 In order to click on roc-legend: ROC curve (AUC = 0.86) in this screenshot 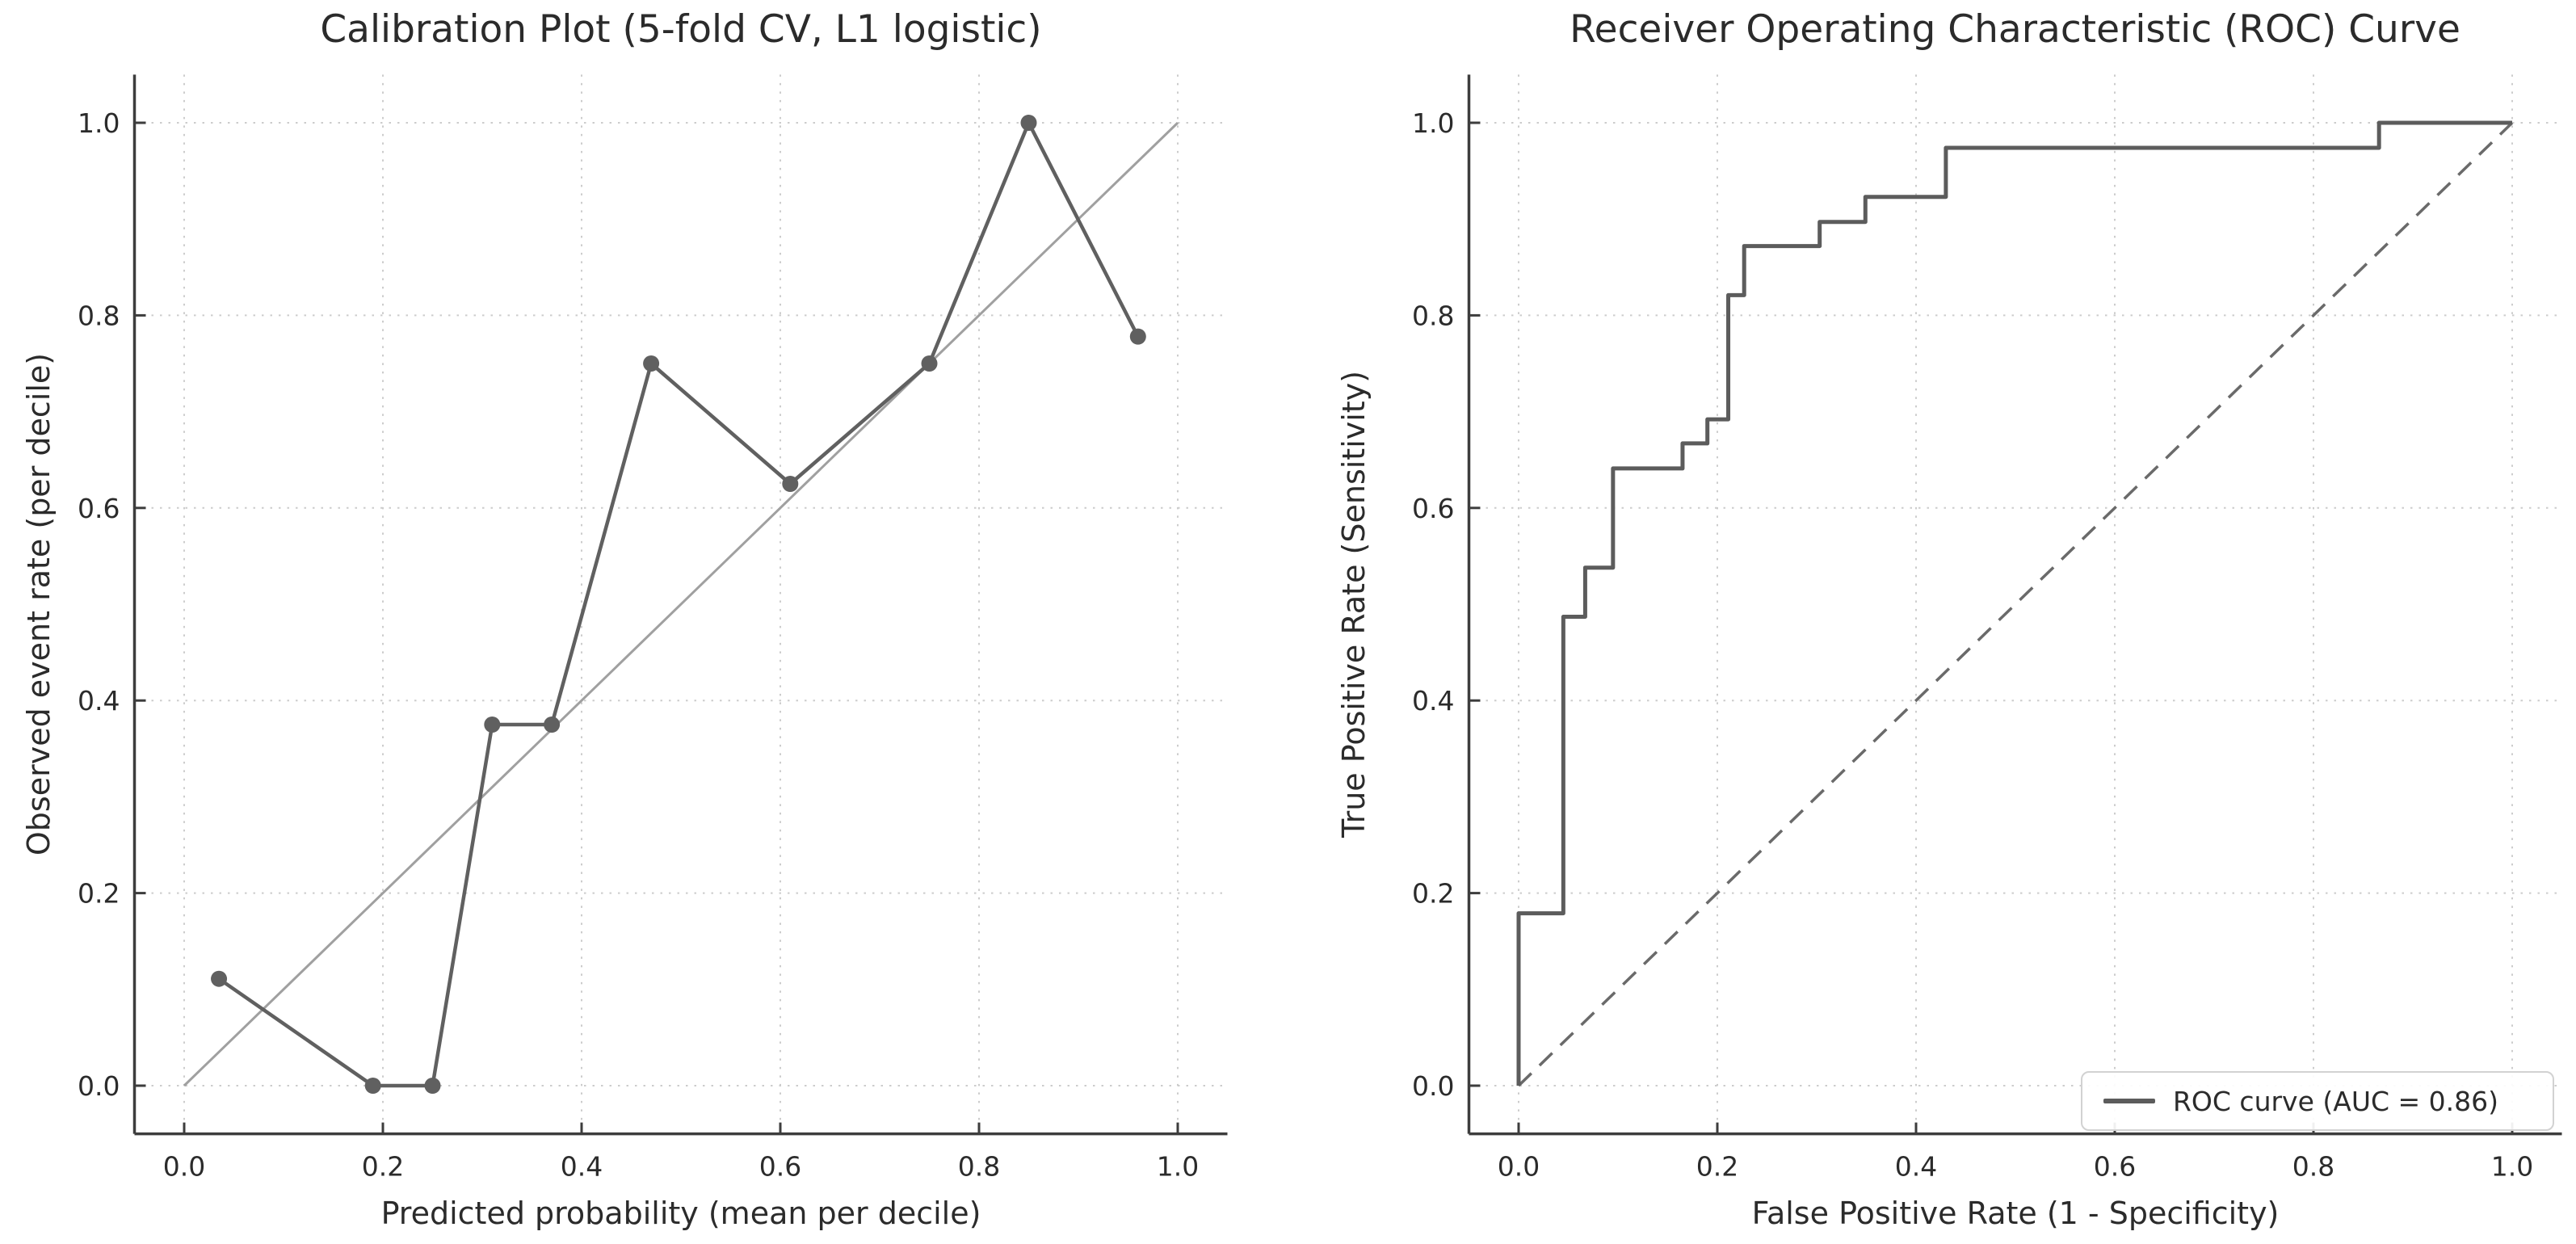, I will do `click(2317, 1101)`.